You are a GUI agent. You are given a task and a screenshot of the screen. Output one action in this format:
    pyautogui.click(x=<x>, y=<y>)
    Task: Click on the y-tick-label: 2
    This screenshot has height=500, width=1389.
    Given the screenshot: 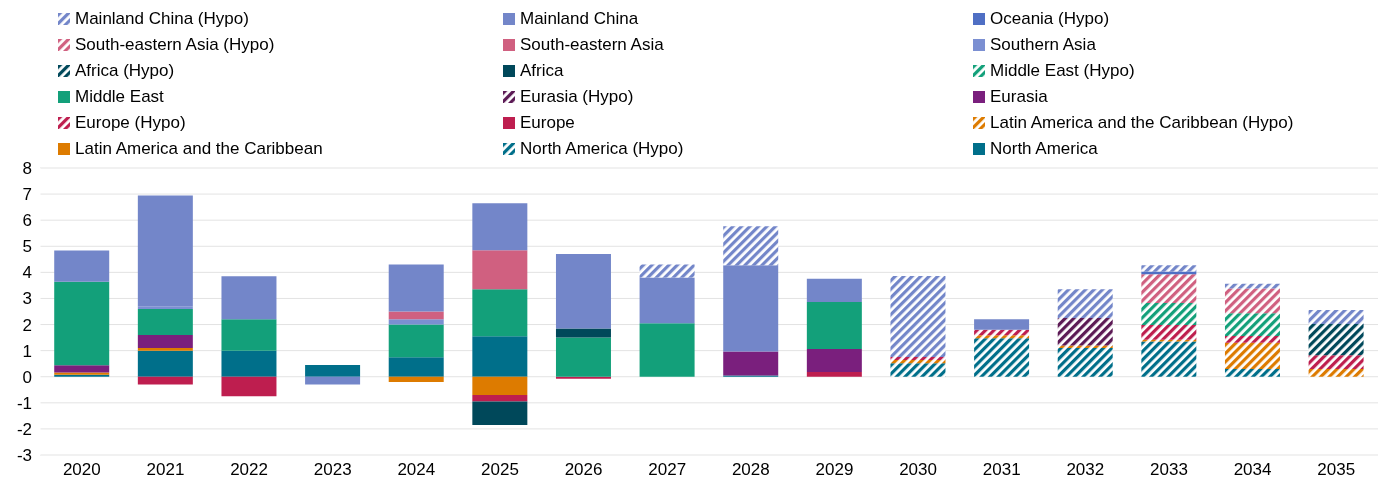 What is the action you would take?
    pyautogui.click(x=27, y=325)
    